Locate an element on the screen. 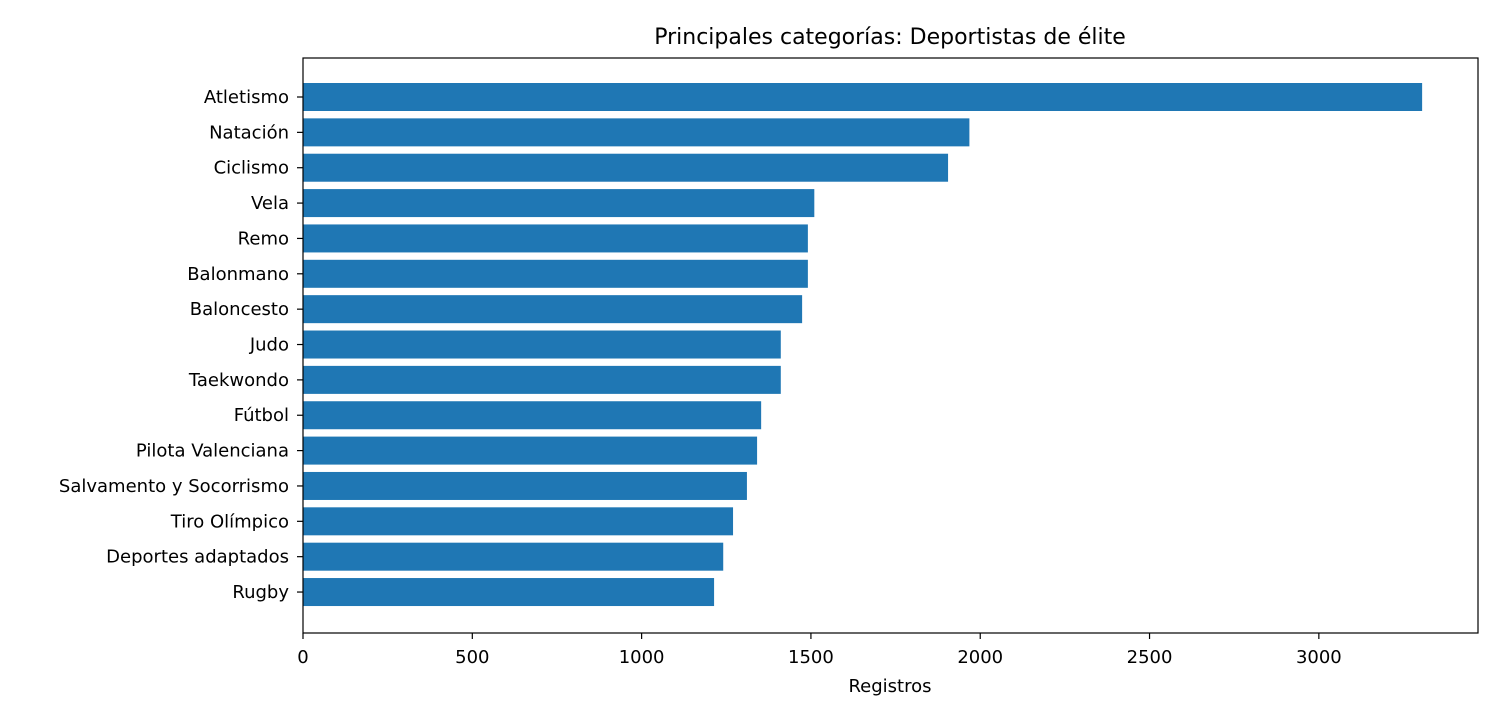 This screenshot has width=1500, height=720. y-tick-label: Deportes adaptados is located at coordinates (197, 557).